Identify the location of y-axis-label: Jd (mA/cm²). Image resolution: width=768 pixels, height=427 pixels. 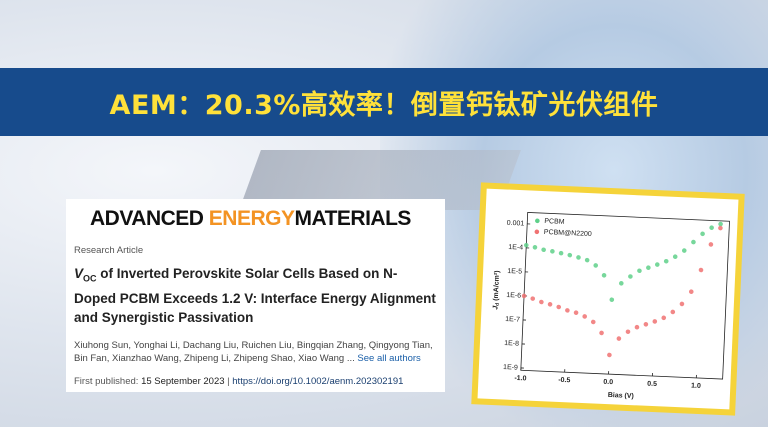
(497, 290).